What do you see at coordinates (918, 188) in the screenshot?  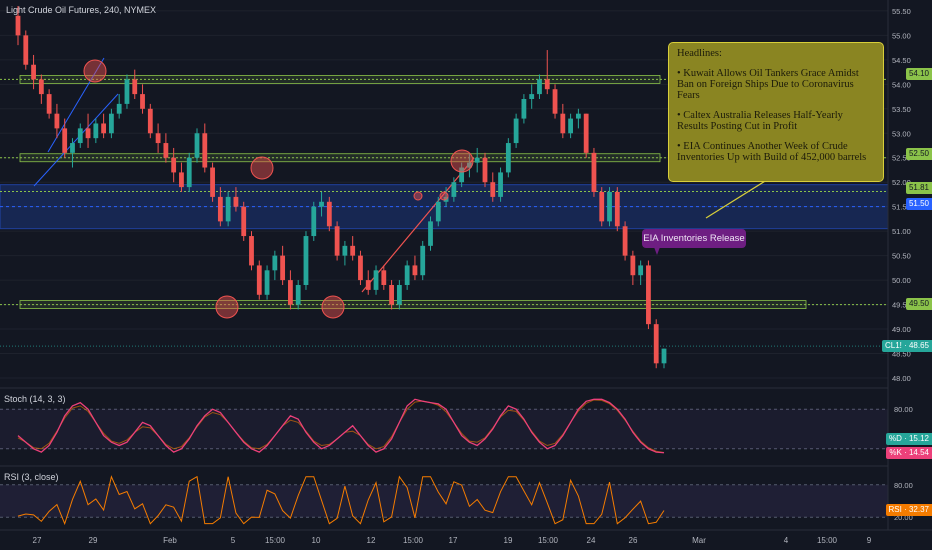 I see `level-tag-51-81: 51.81` at bounding box center [918, 188].